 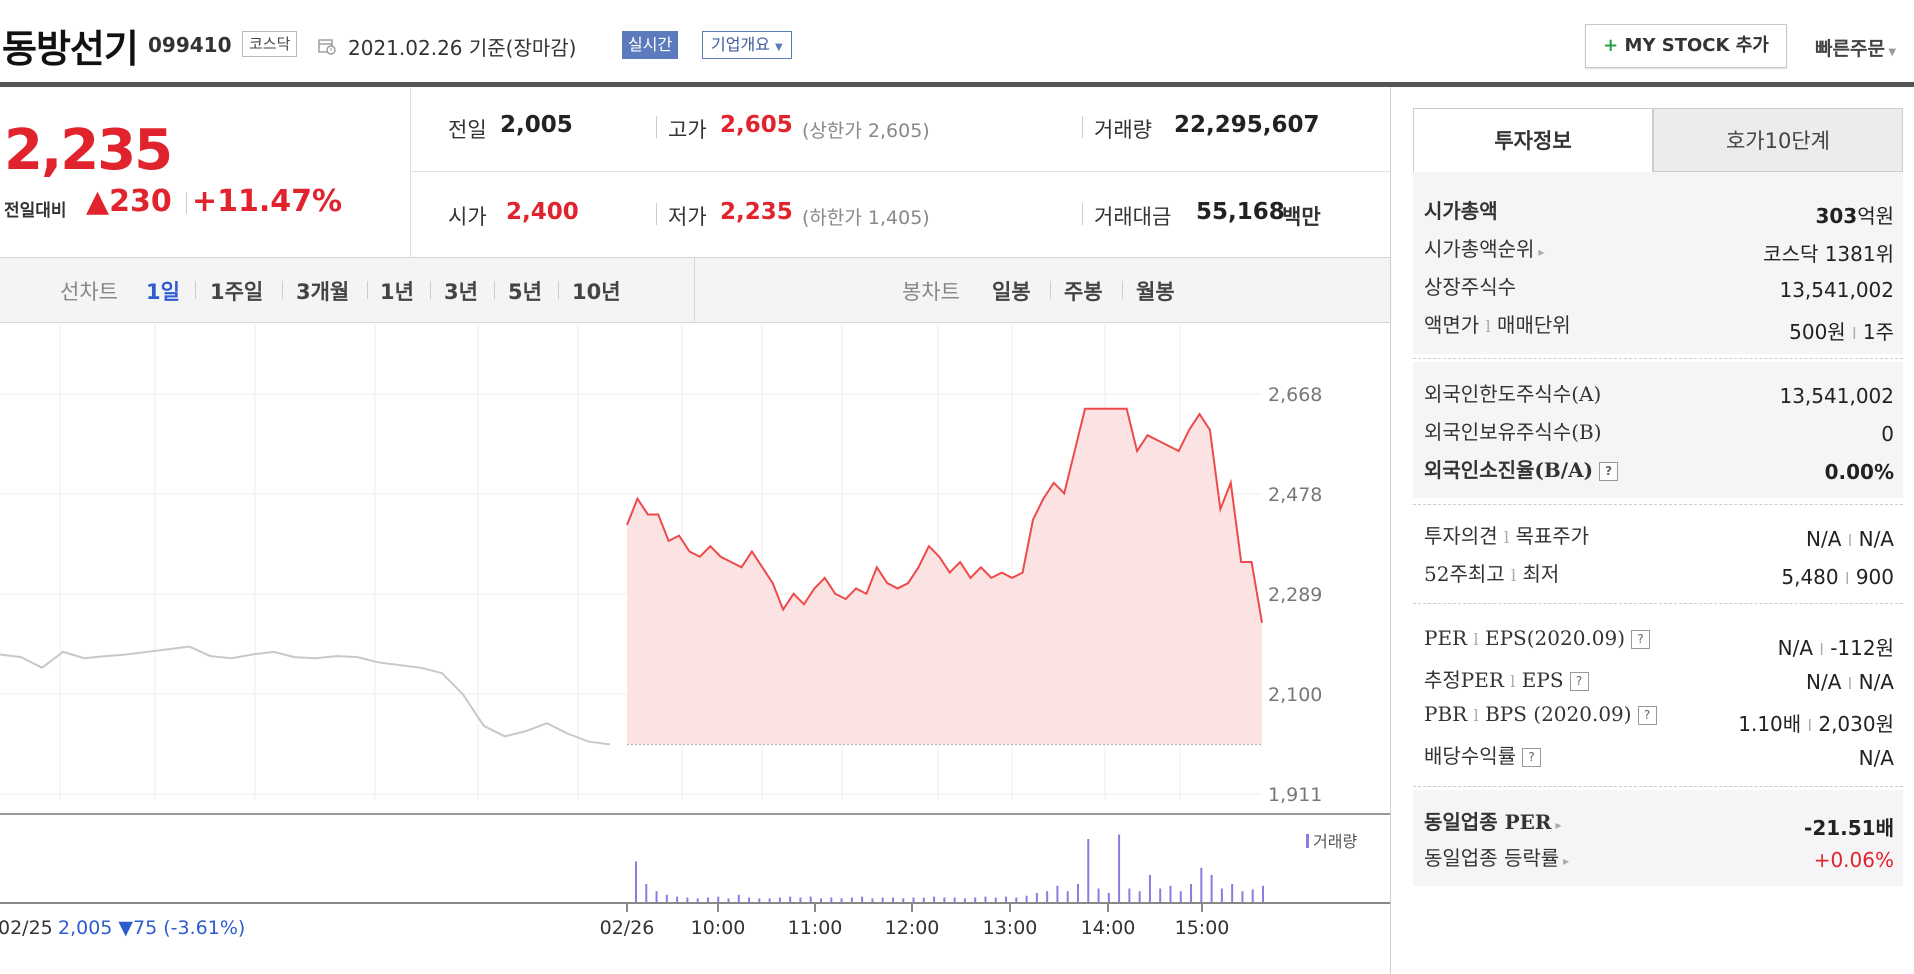 I want to click on stock-name: 동방선기, so click(x=70, y=49).